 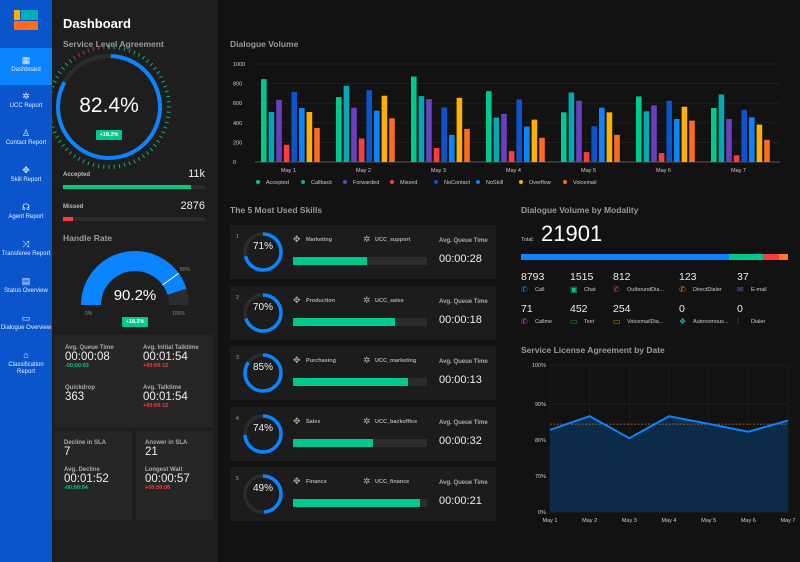 What do you see at coordinates (26, 177) in the screenshot?
I see `sidebar-item-skill-report: ✥ Skill Report` at bounding box center [26, 177].